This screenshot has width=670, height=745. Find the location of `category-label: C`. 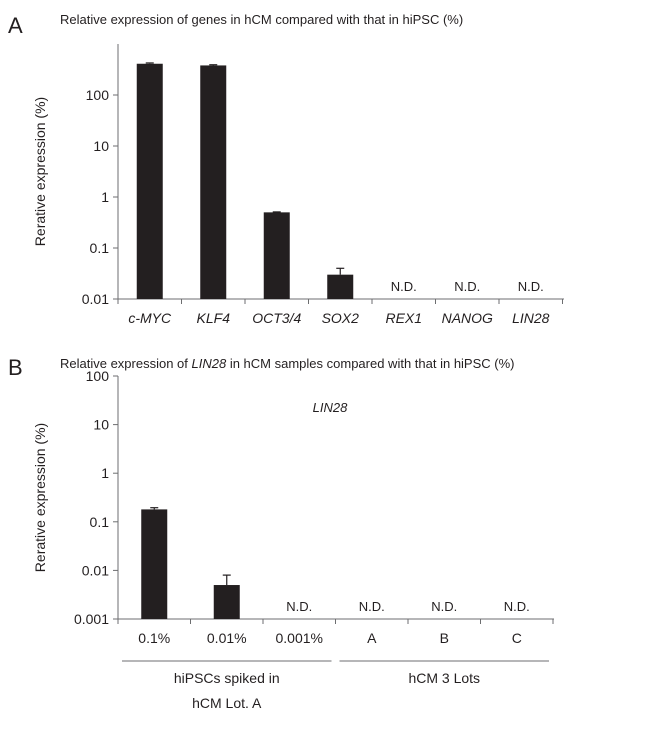

category-label: C is located at coordinates (517, 638).